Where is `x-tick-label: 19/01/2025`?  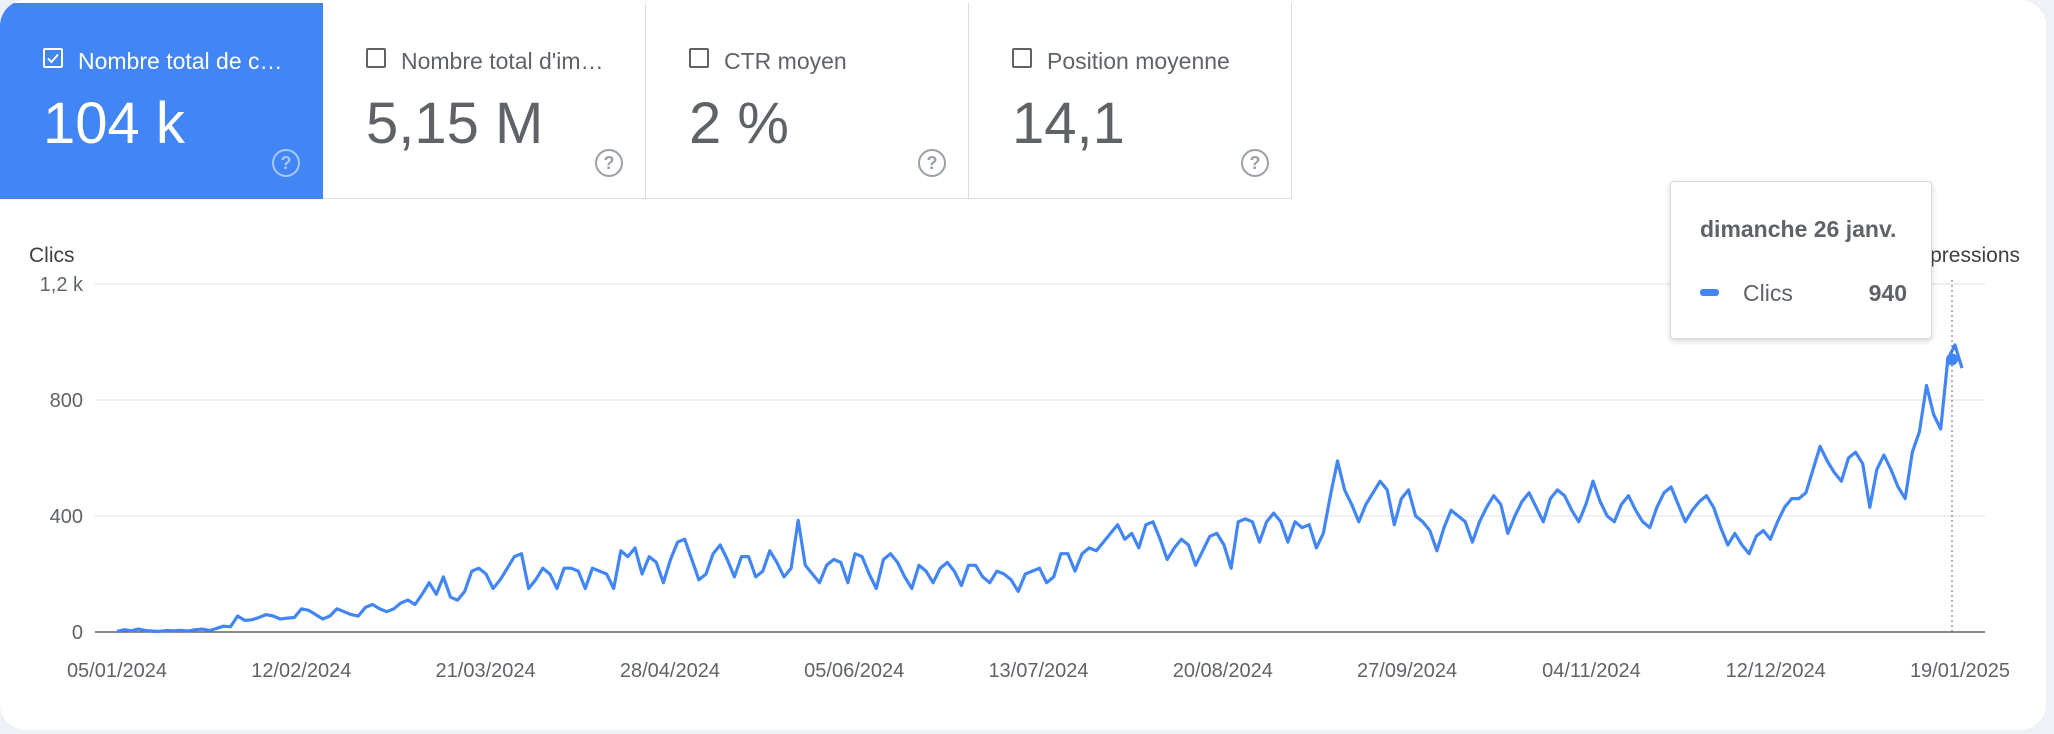
x-tick-label: 19/01/2025 is located at coordinates (1960, 671).